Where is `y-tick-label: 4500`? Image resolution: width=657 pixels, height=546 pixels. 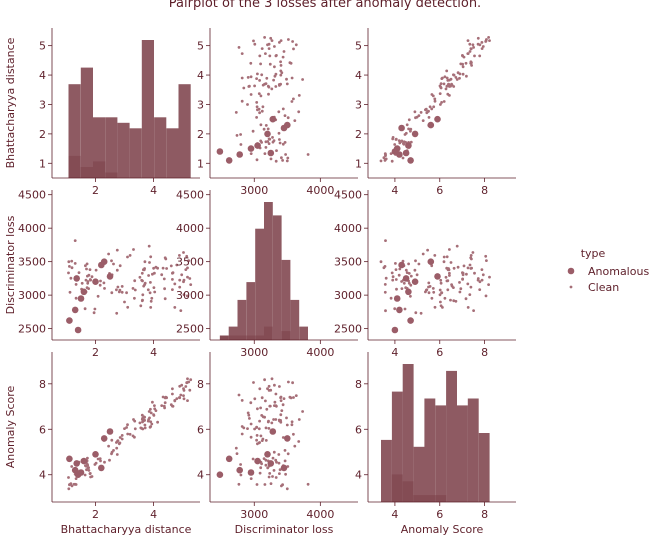 y-tick-label: 4500 is located at coordinates (190, 195).